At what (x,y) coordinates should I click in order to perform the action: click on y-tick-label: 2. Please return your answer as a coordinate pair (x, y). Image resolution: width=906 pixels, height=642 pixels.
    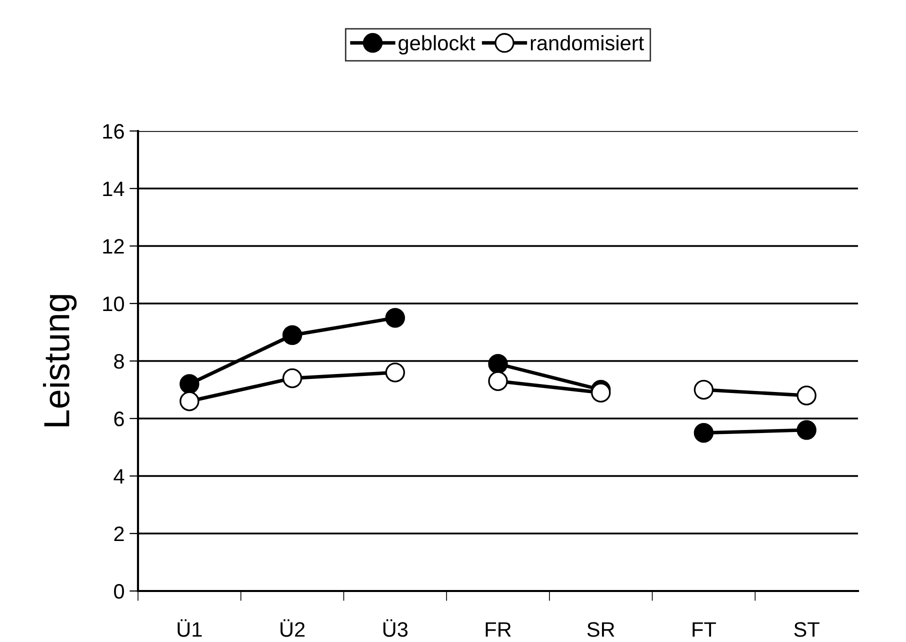
    Looking at the image, I should click on (119, 534).